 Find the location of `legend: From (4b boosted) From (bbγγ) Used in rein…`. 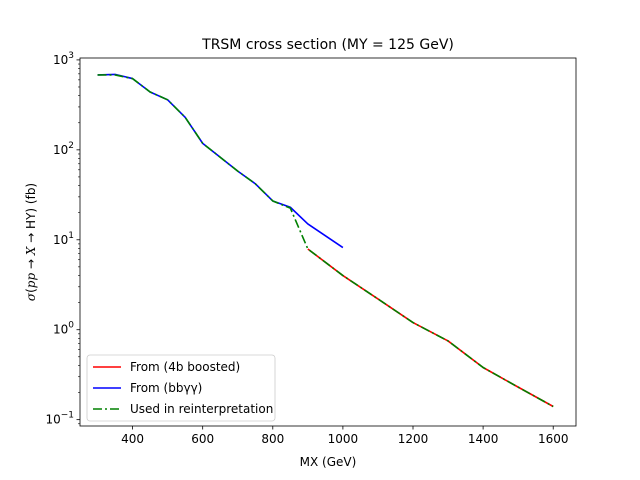

legend: From (4b boosted) From (bbγγ) Used in rein… is located at coordinates (181, 388).